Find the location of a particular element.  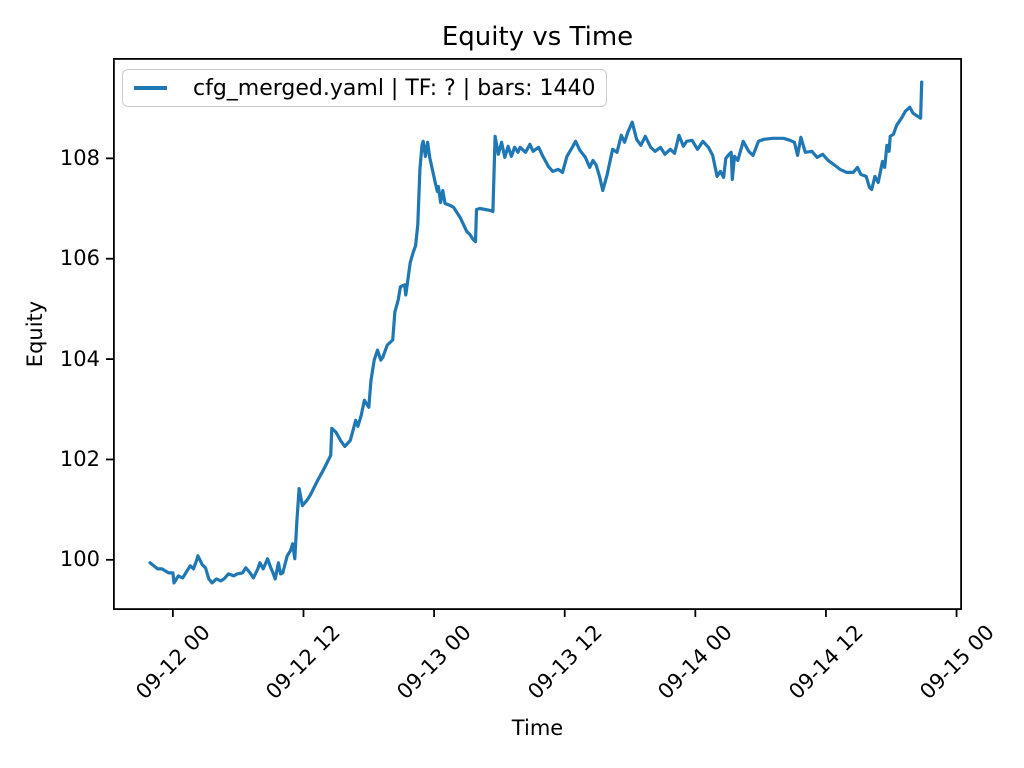

y-tick-label: 104 is located at coordinates (79, 358).